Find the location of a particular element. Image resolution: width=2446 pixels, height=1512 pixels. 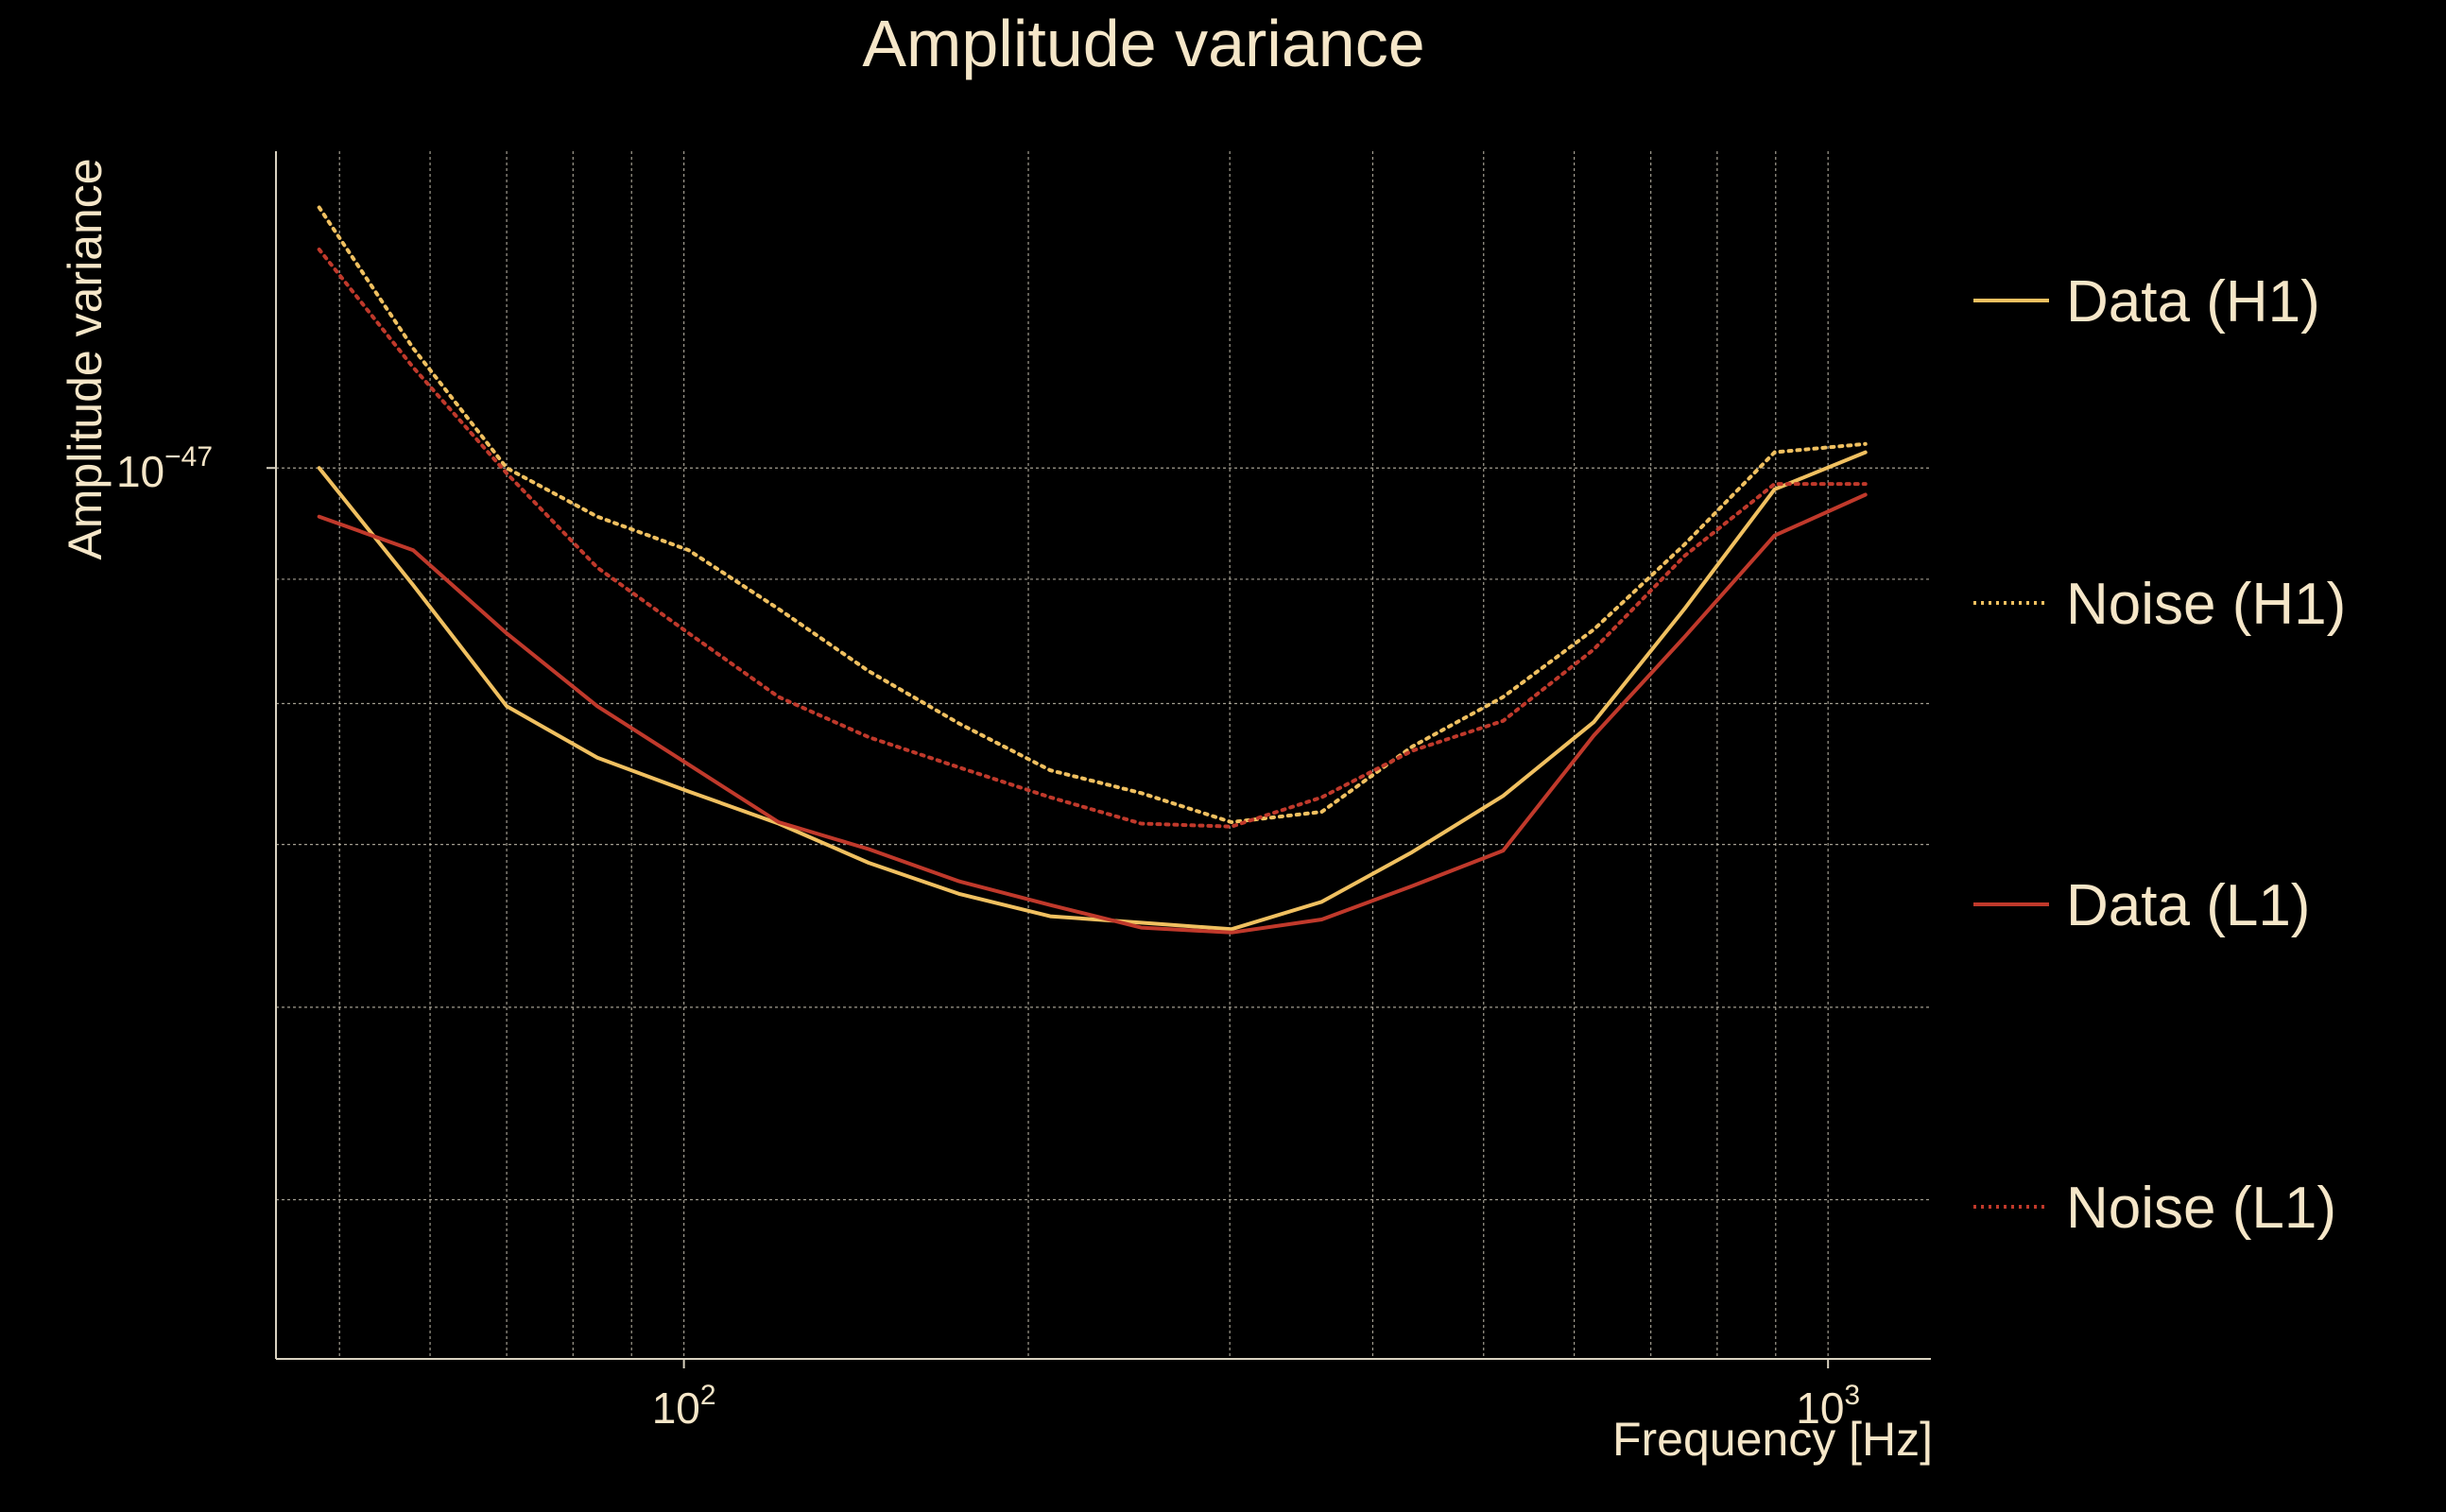

legend-label: Noise (L1) is located at coordinates (2201, 1208).